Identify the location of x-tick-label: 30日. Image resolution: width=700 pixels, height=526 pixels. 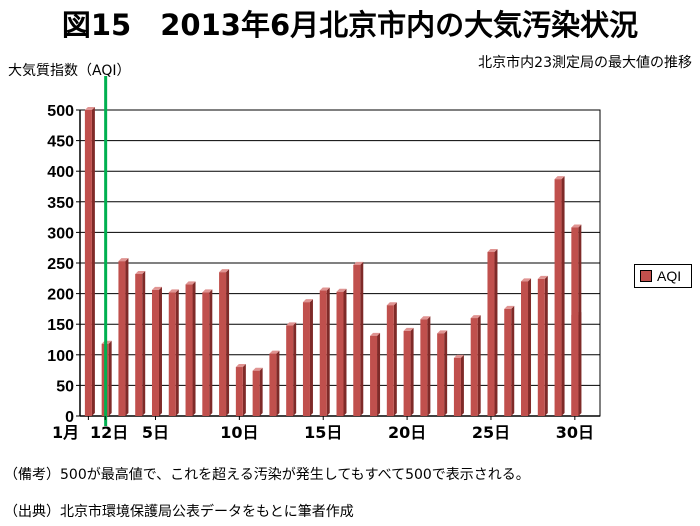
(575, 432).